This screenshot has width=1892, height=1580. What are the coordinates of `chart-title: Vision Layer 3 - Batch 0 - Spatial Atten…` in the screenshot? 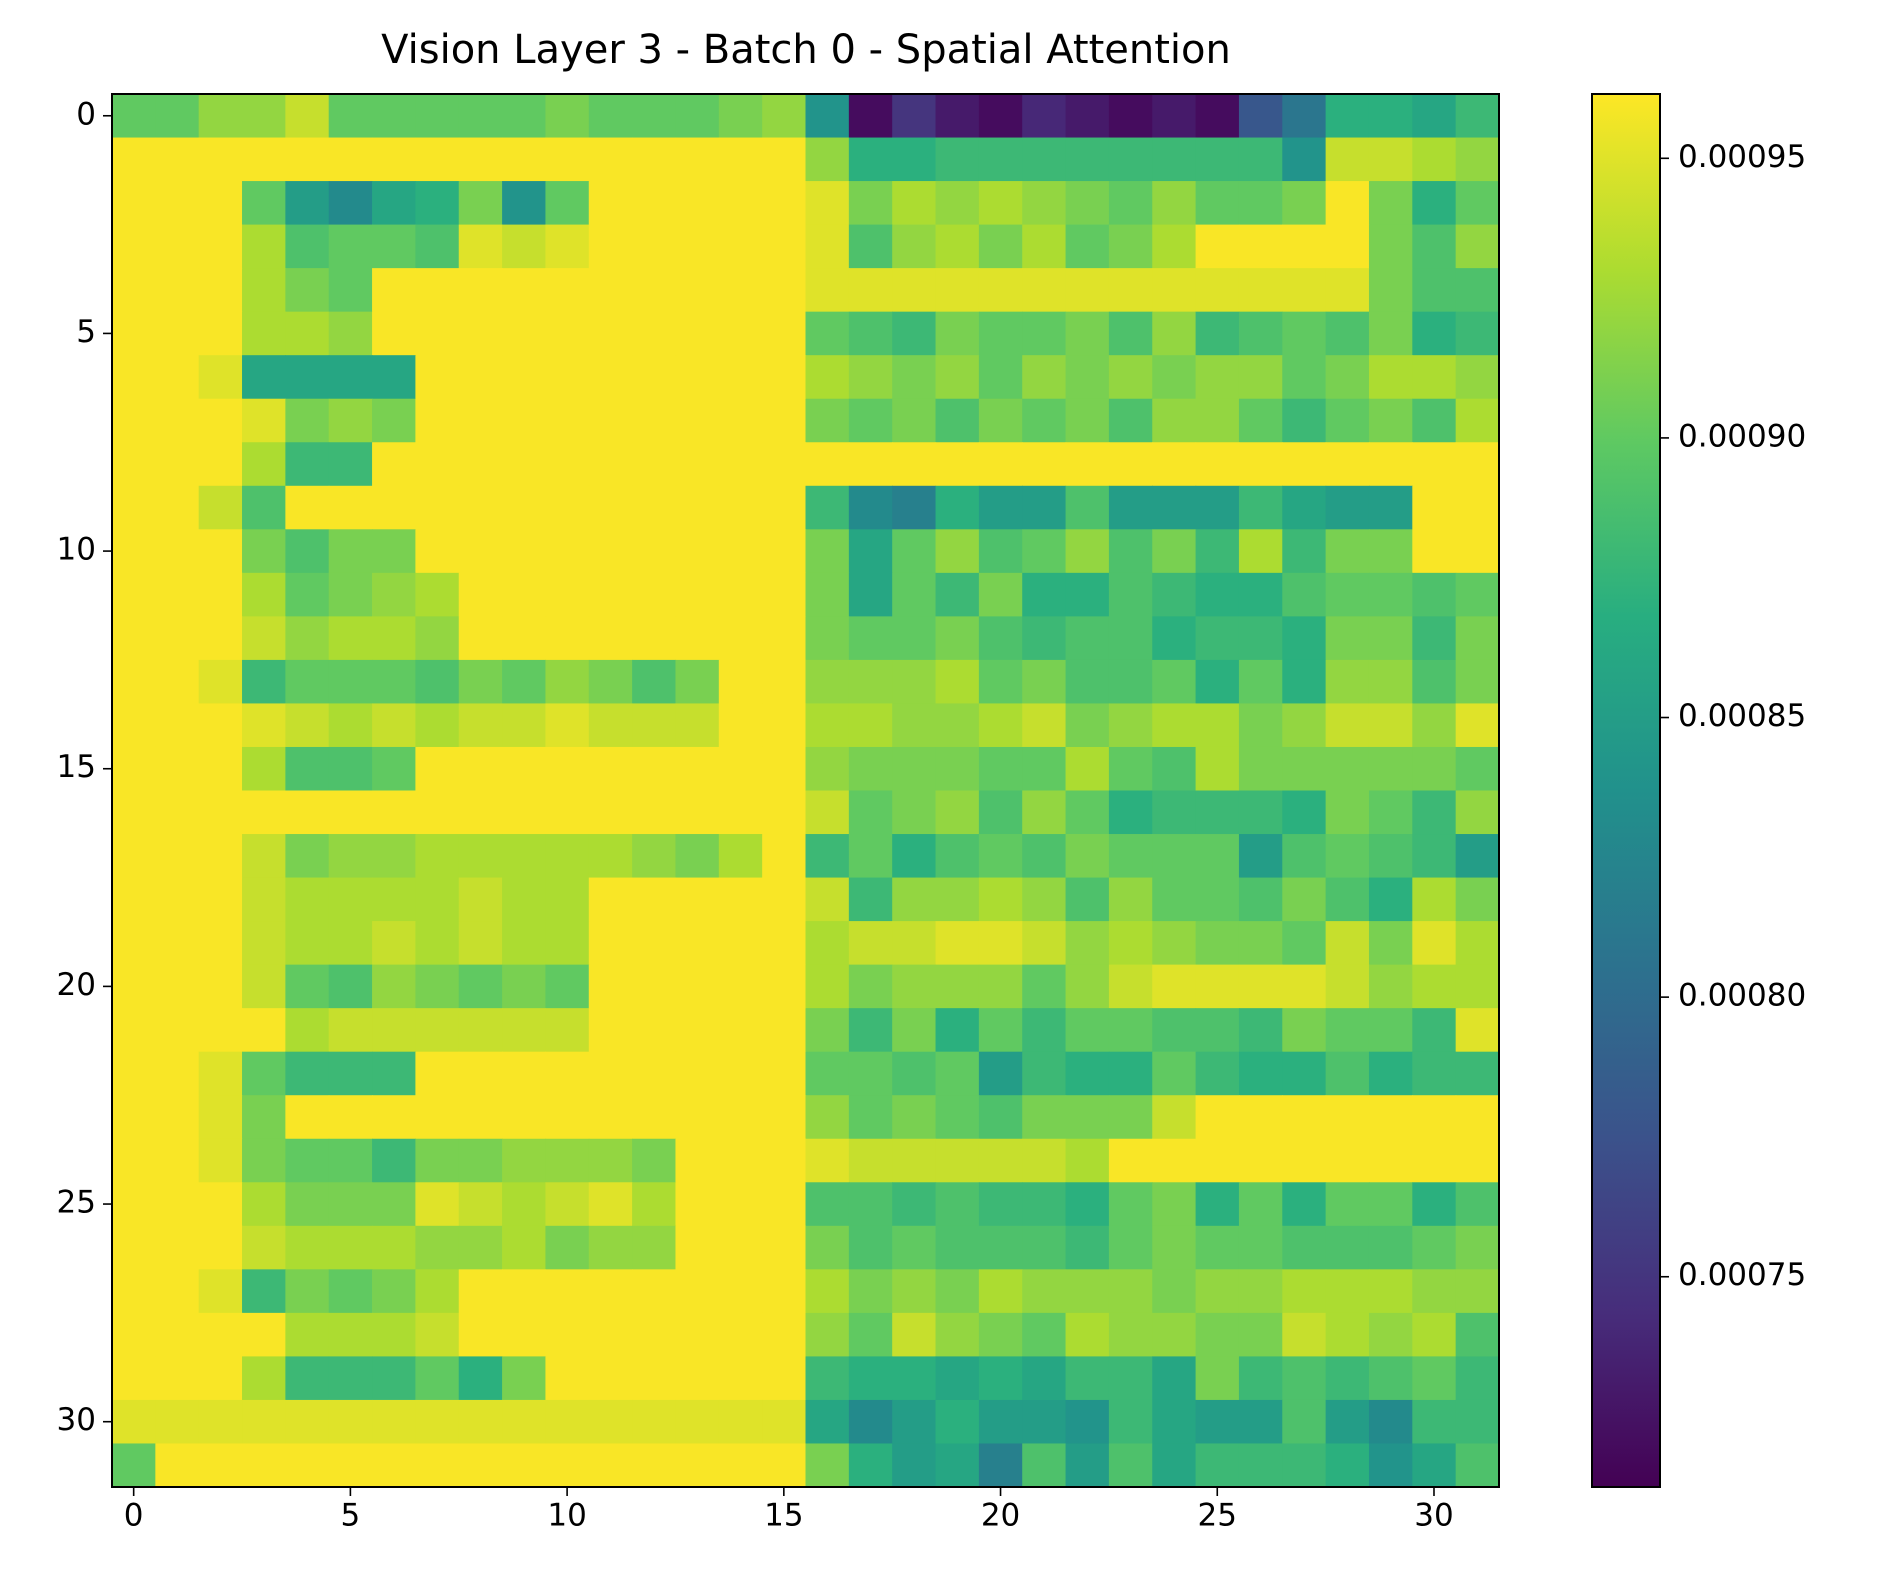 It's located at (806, 50).